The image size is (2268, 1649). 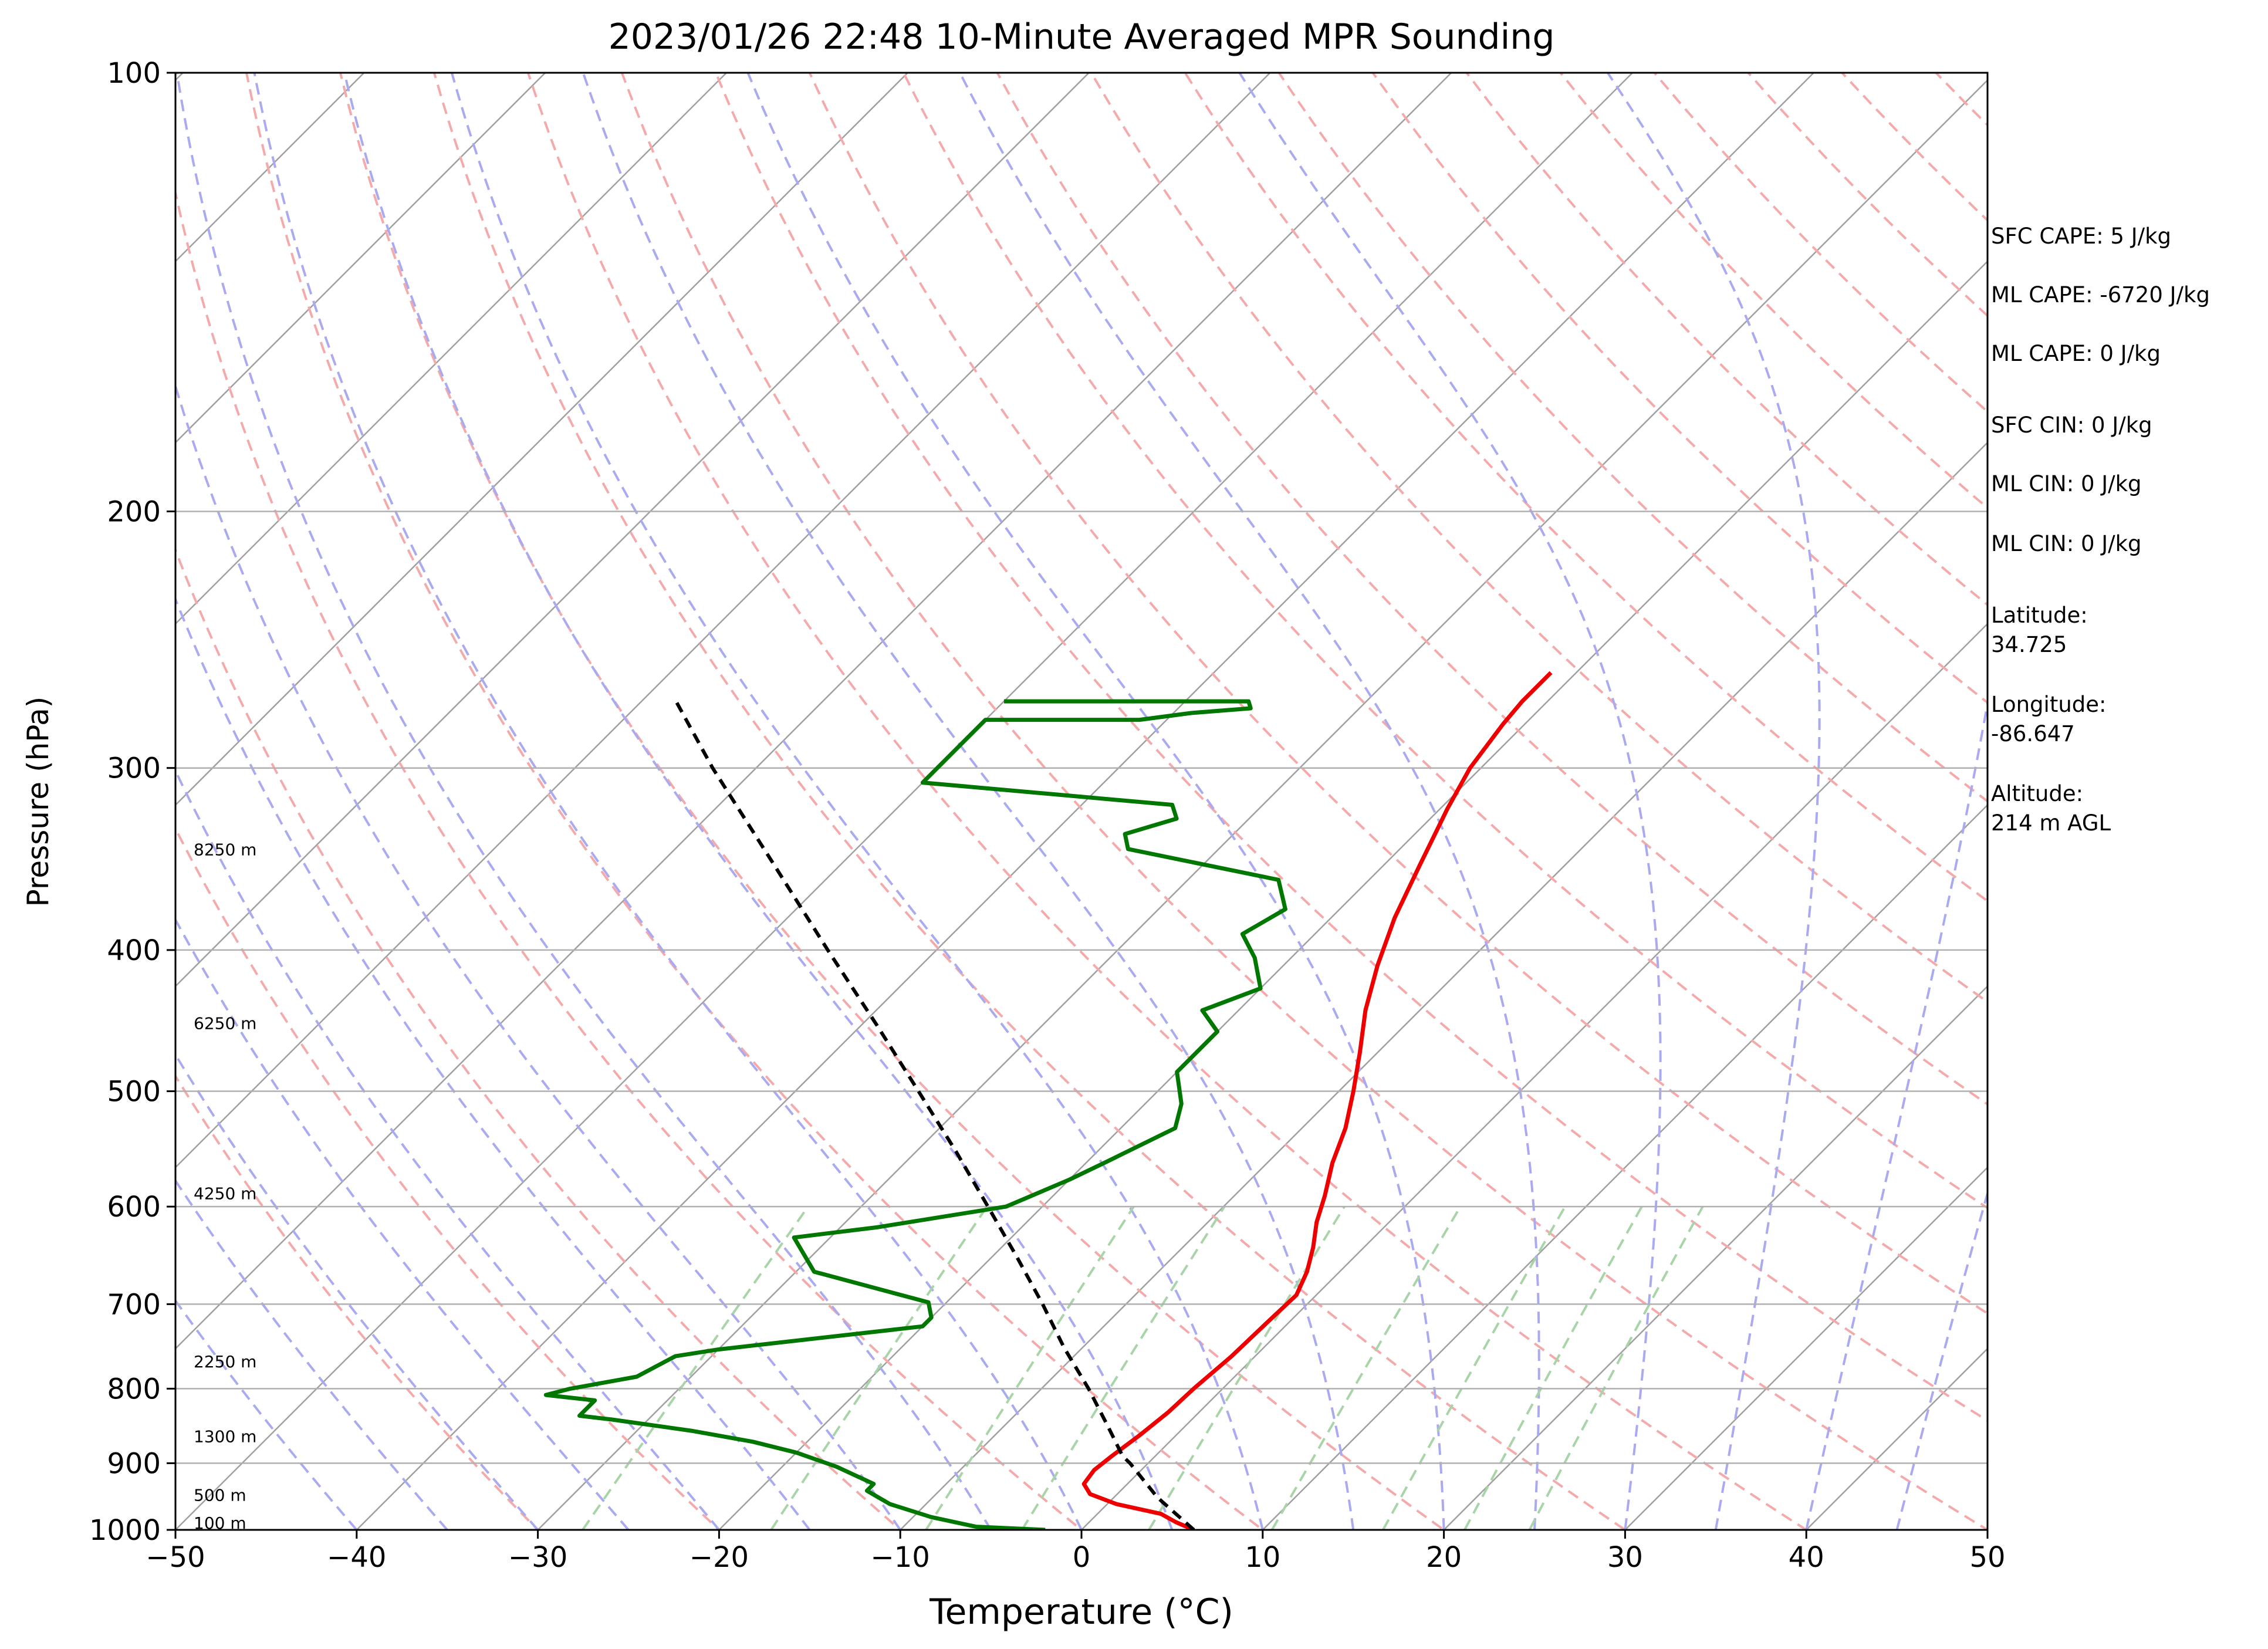 I want to click on sfc-cin-text: SFC CIN: 0 J/kg, so click(x=2071, y=425).